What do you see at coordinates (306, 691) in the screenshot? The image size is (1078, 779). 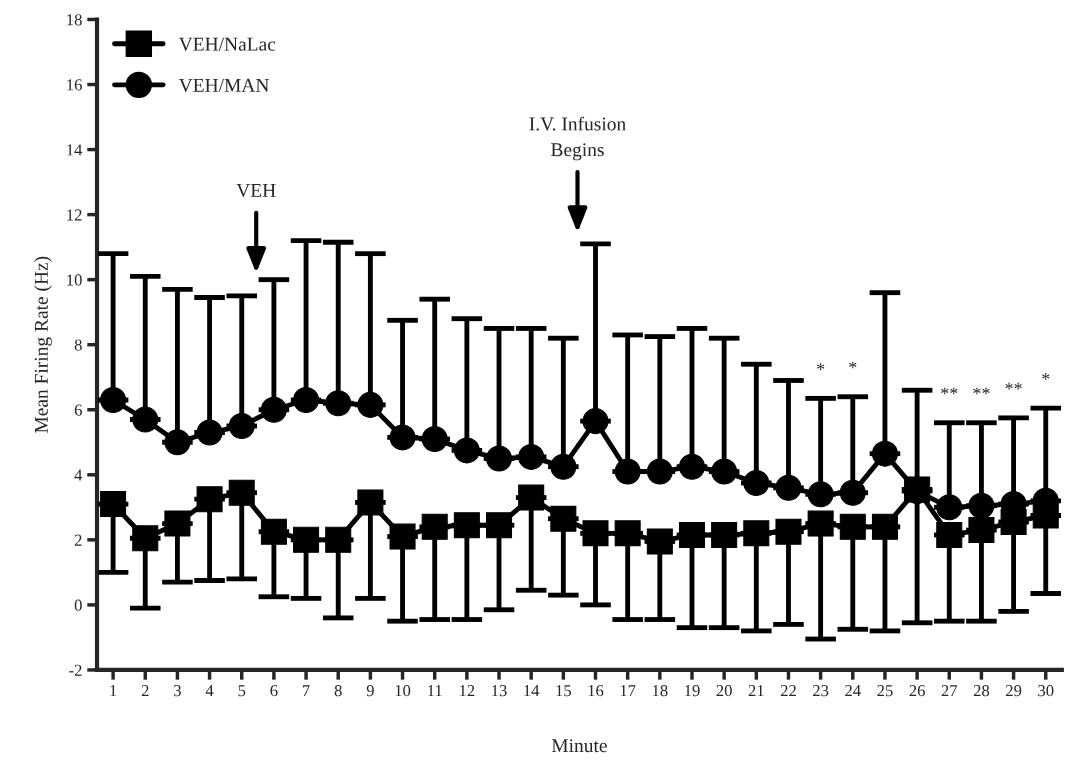 I see `x-tick-label: 7` at bounding box center [306, 691].